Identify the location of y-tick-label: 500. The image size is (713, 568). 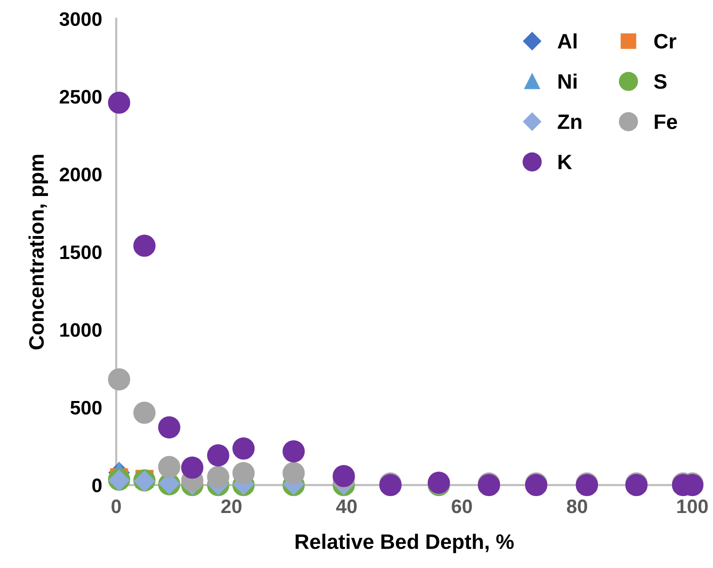
(86, 407).